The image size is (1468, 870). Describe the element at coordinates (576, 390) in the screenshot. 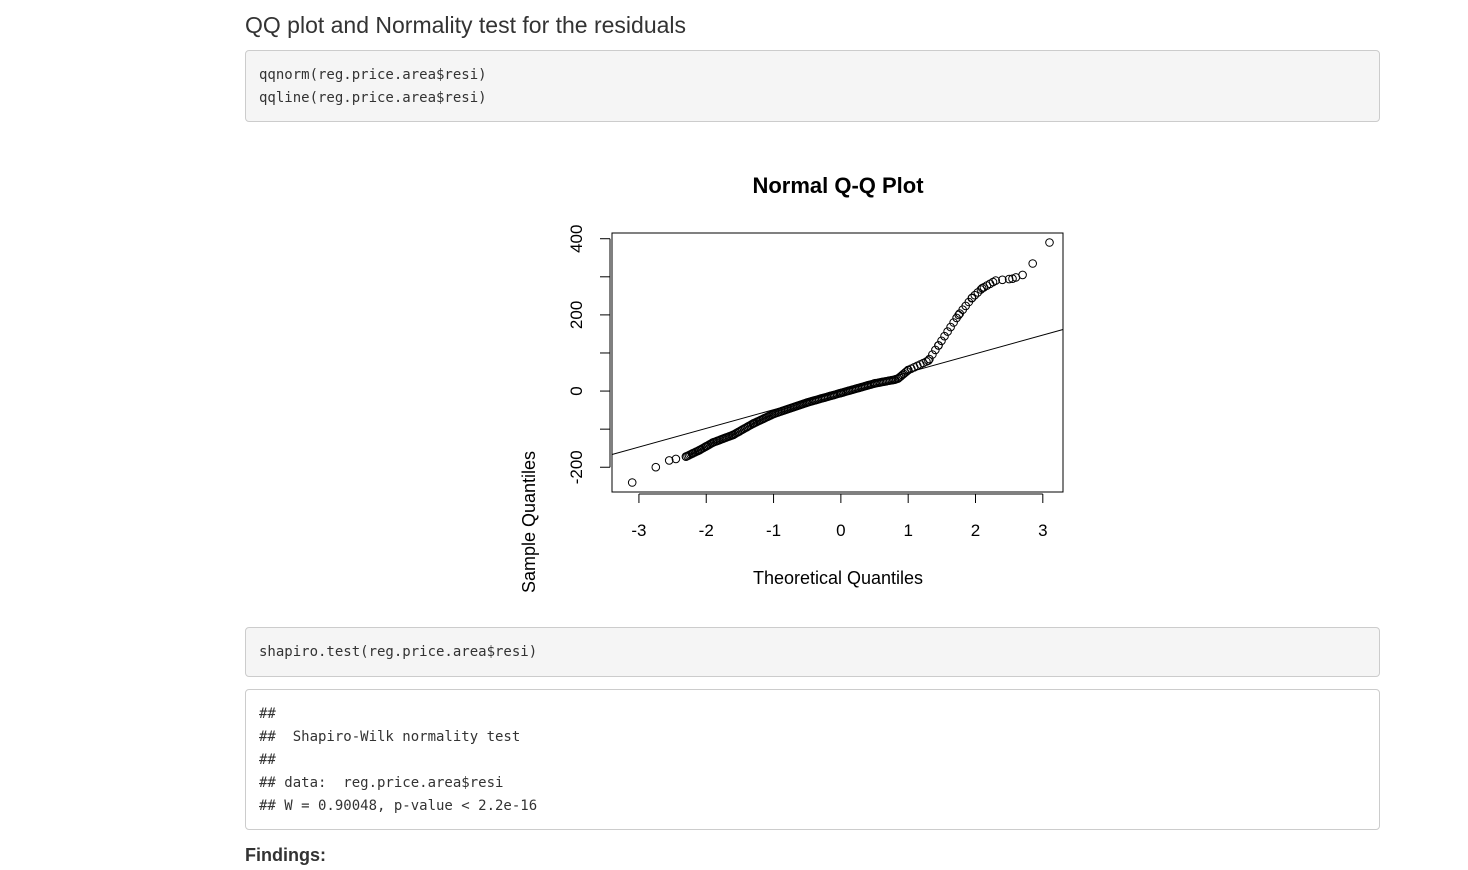

I see `y-tick-label: 0` at that location.